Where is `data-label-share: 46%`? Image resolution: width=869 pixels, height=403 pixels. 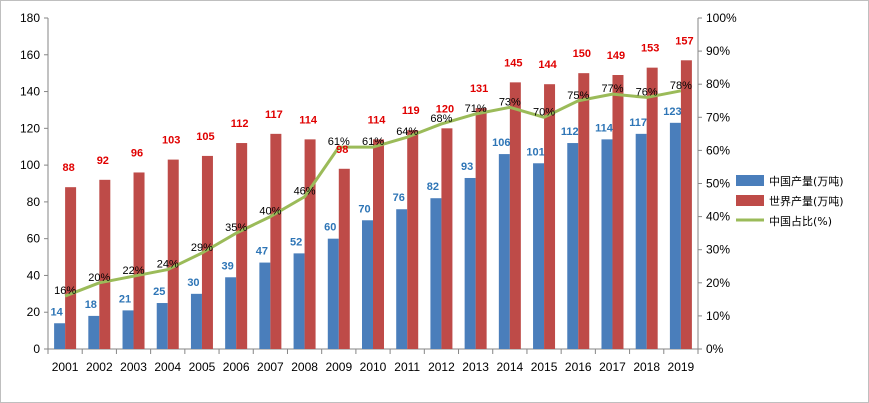 data-label-share: 46% is located at coordinates (305, 192).